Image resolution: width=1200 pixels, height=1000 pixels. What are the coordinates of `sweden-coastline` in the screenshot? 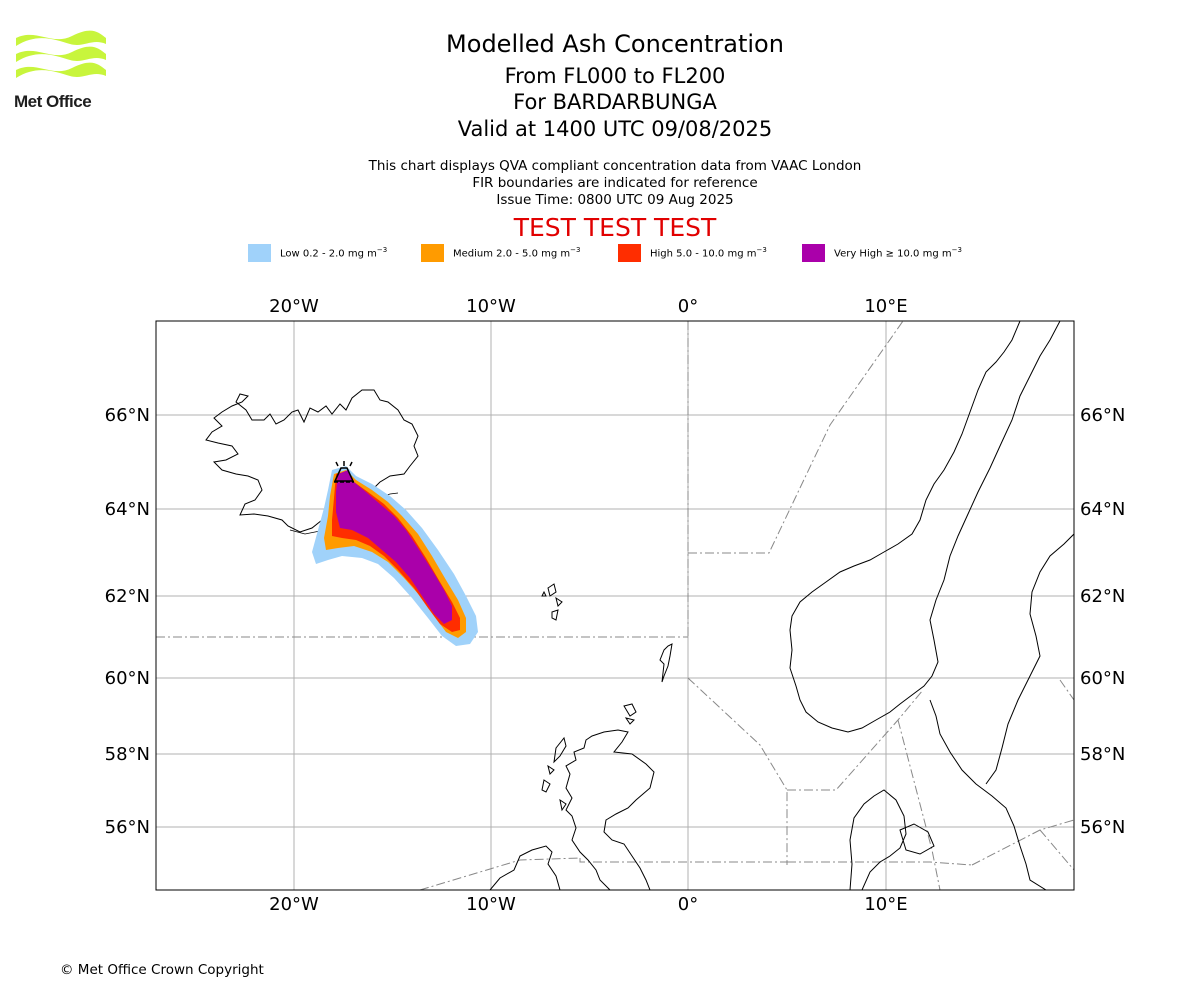 It's located at (1001, 711).